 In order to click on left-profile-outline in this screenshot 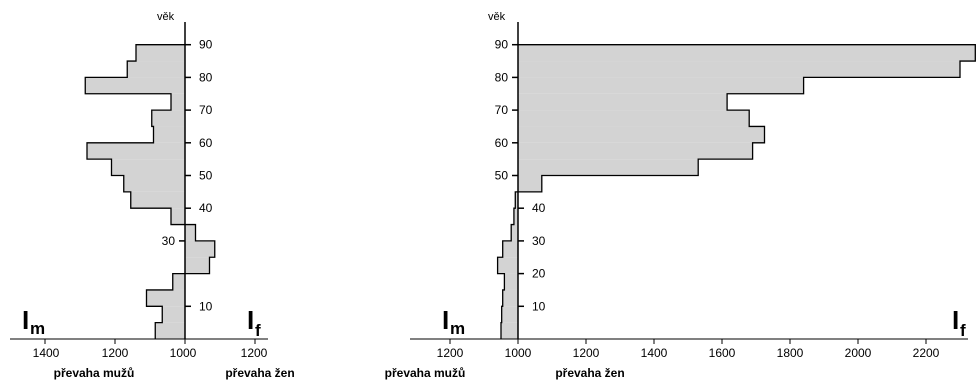, I will do `click(150, 191)`.